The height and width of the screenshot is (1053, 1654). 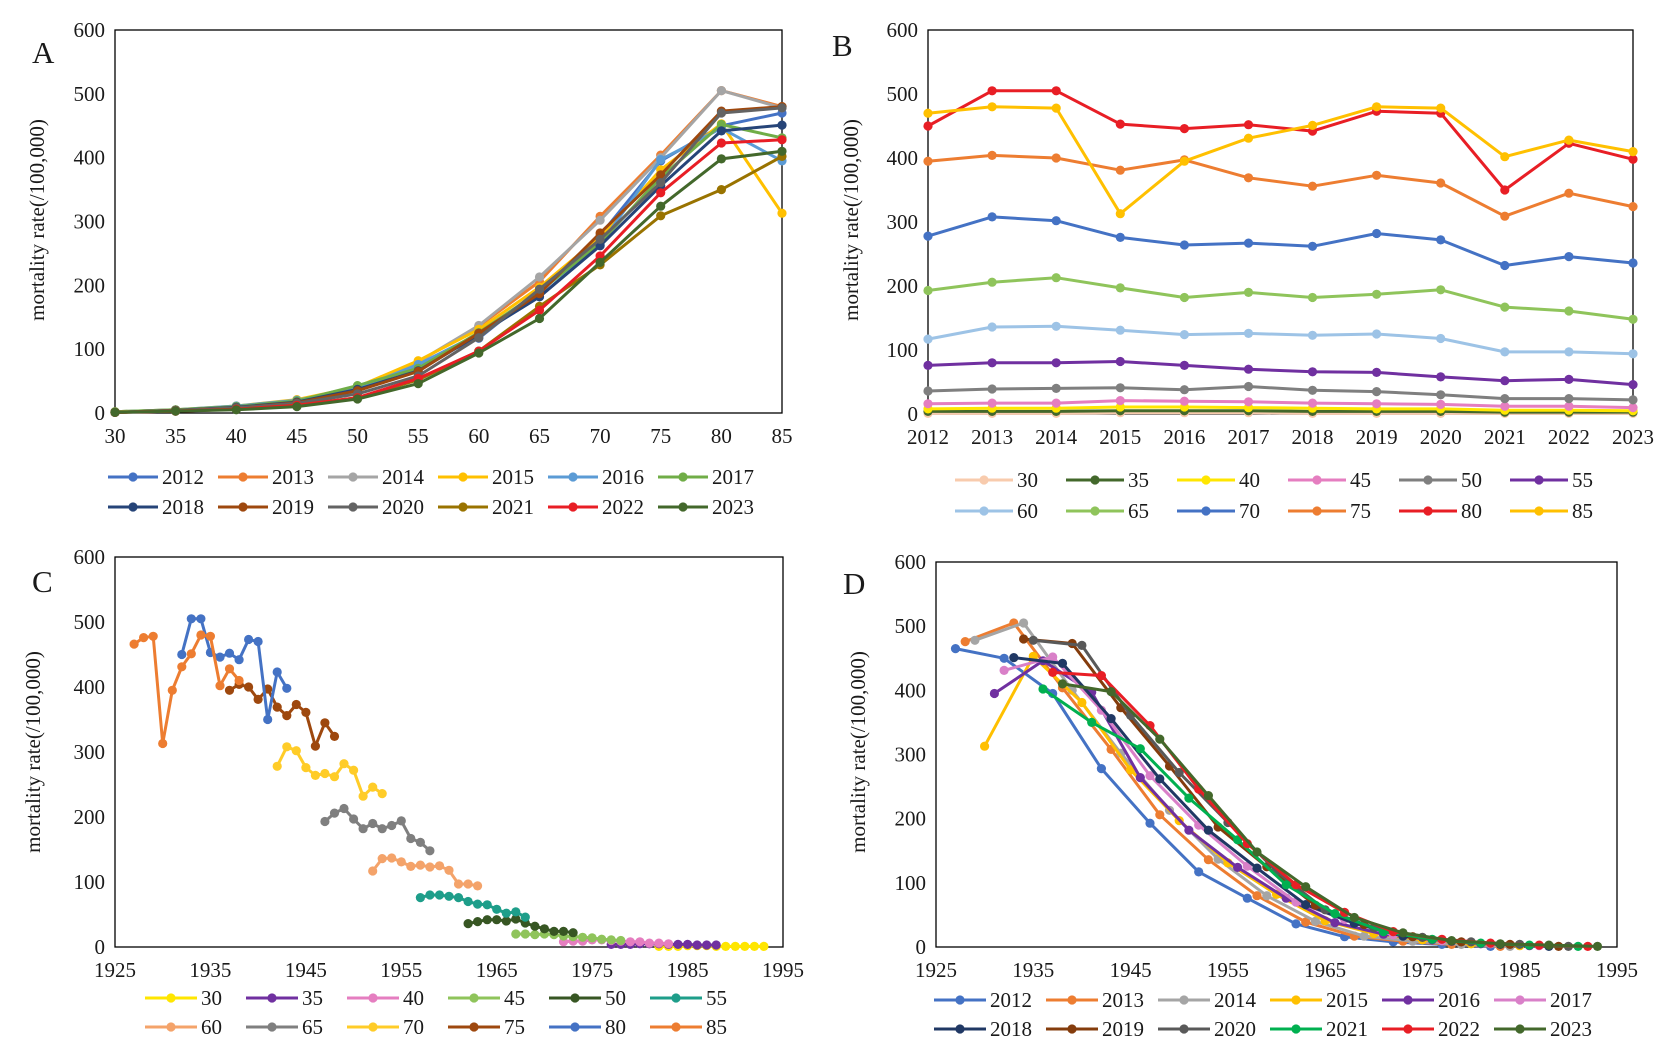 What do you see at coordinates (983, 1000) in the screenshot?
I see `legend-item: 2012` at bounding box center [983, 1000].